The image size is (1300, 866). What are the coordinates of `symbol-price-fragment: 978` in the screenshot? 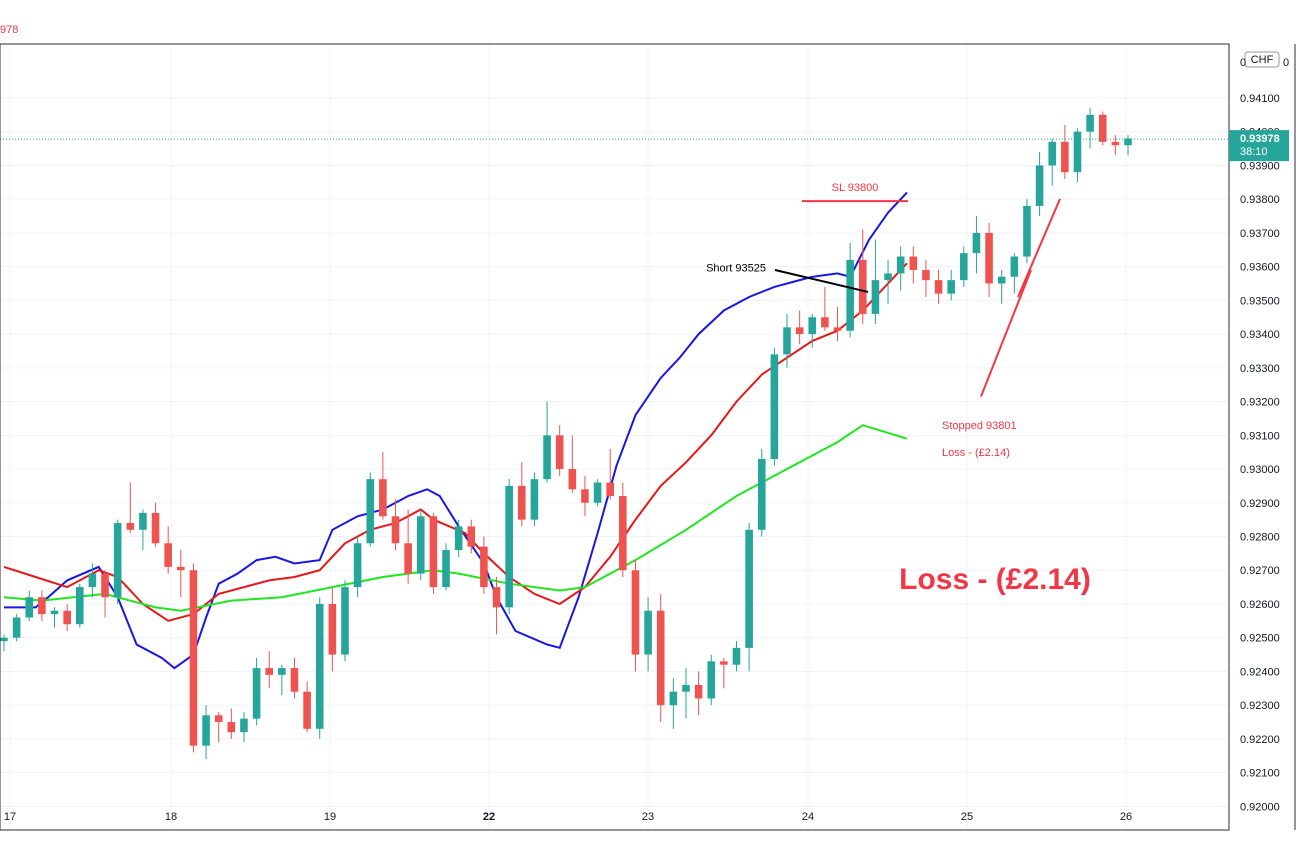 It's located at (9, 30).